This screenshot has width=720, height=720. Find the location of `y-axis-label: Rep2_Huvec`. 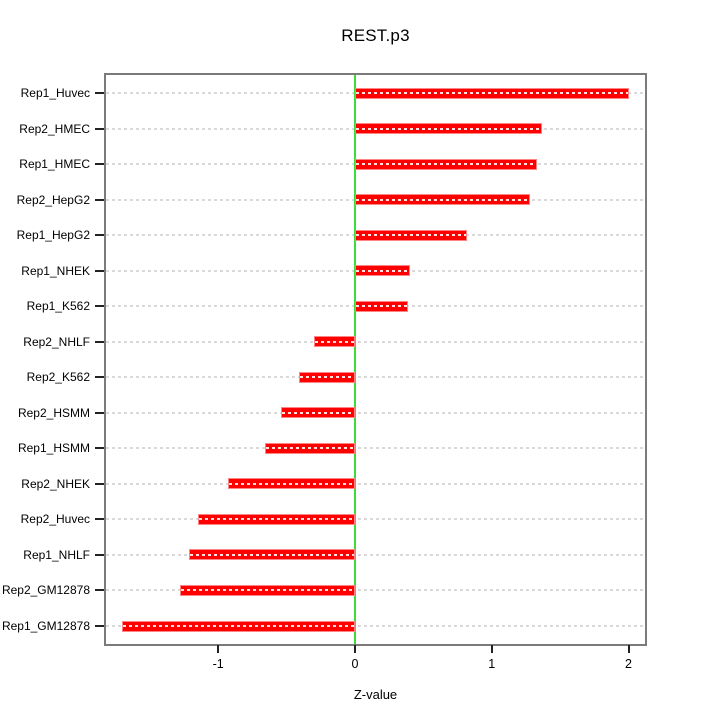

y-axis-label: Rep2_Huvec is located at coordinates (55, 519).